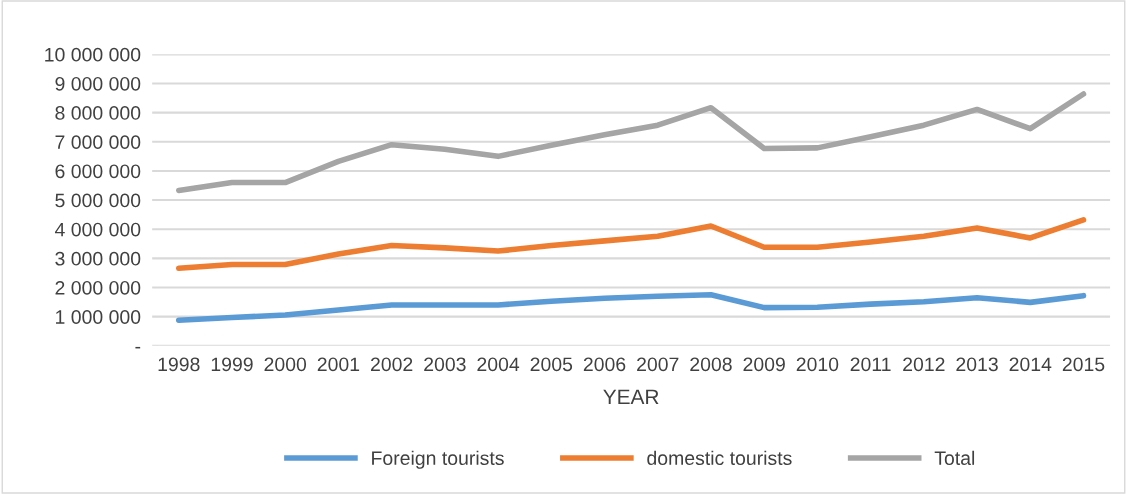  I want to click on y-tick-label: 3 000 000, so click(98, 258).